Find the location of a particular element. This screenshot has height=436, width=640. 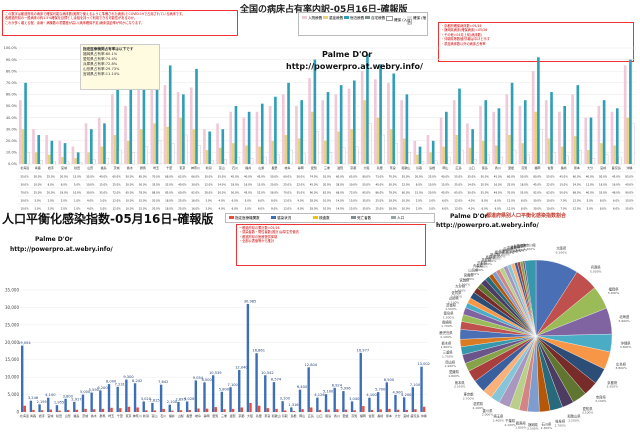

pie-label: 福島県 is located at coordinates (500, 252).